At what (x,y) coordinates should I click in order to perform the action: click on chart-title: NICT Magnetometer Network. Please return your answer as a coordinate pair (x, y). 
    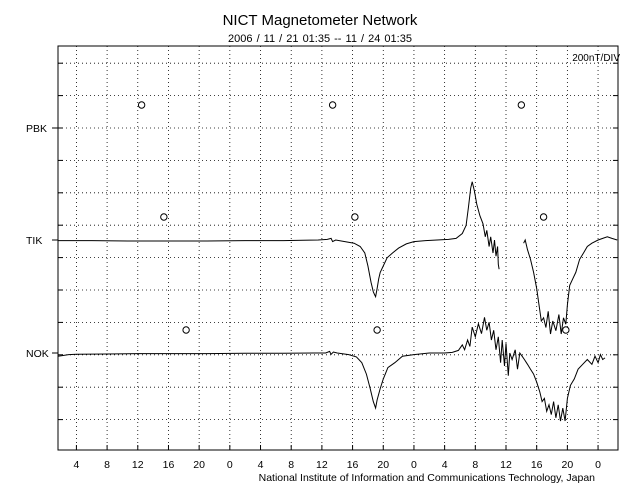
    Looking at the image, I should click on (320, 20).